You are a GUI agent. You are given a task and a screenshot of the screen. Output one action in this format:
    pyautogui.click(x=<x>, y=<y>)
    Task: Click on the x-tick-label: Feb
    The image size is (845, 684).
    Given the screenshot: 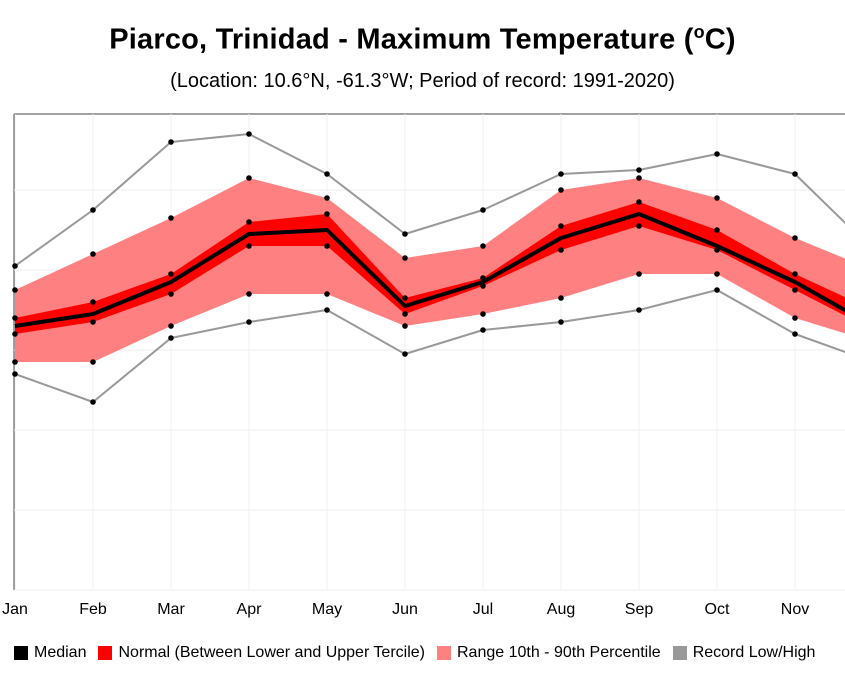 What is the action you would take?
    pyautogui.click(x=93, y=609)
    